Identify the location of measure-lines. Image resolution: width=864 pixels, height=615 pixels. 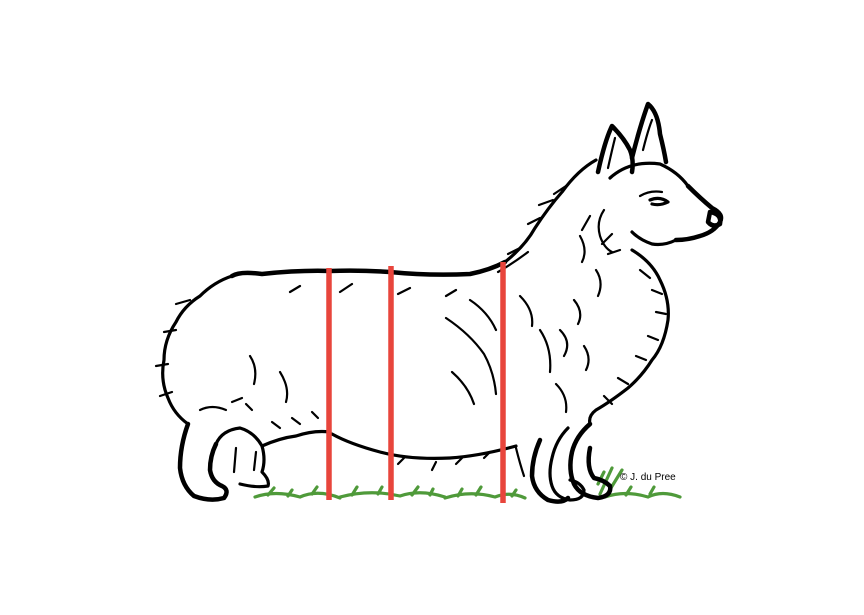
(416, 382).